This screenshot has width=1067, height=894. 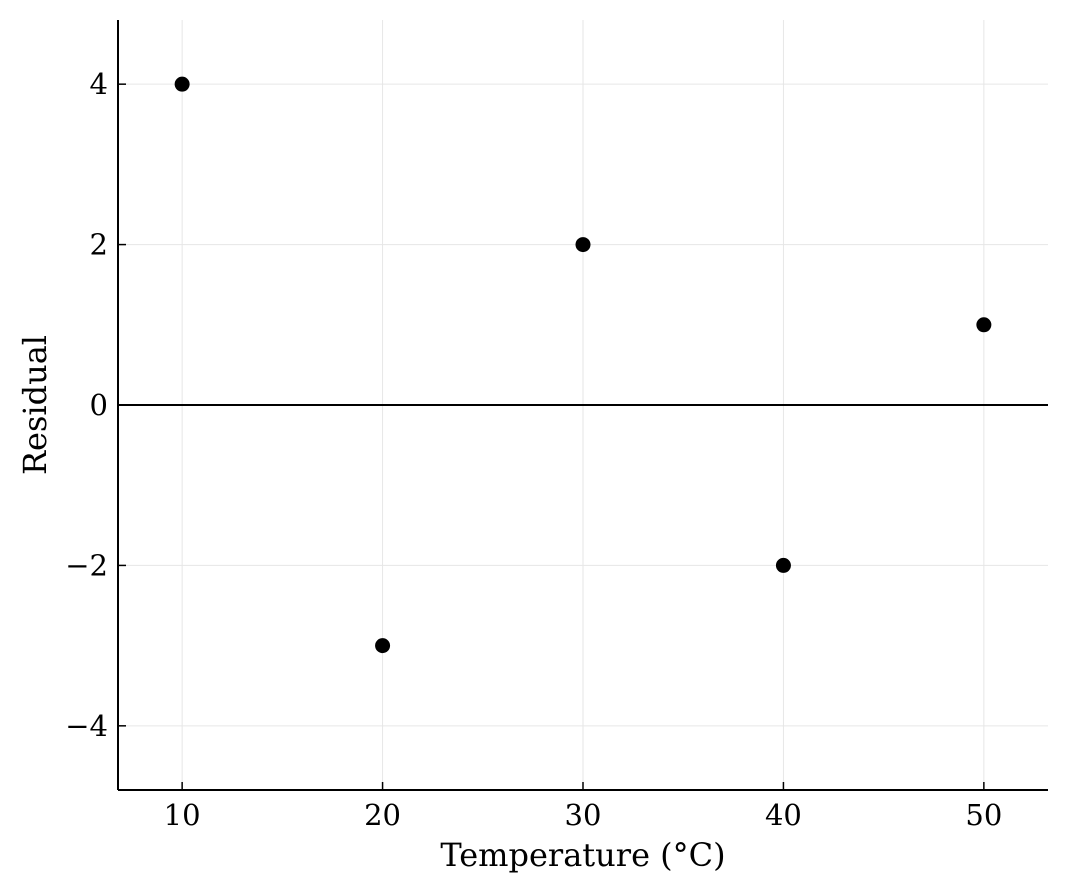 What do you see at coordinates (35, 405) in the screenshot?
I see `y-axis-title: Residual` at bounding box center [35, 405].